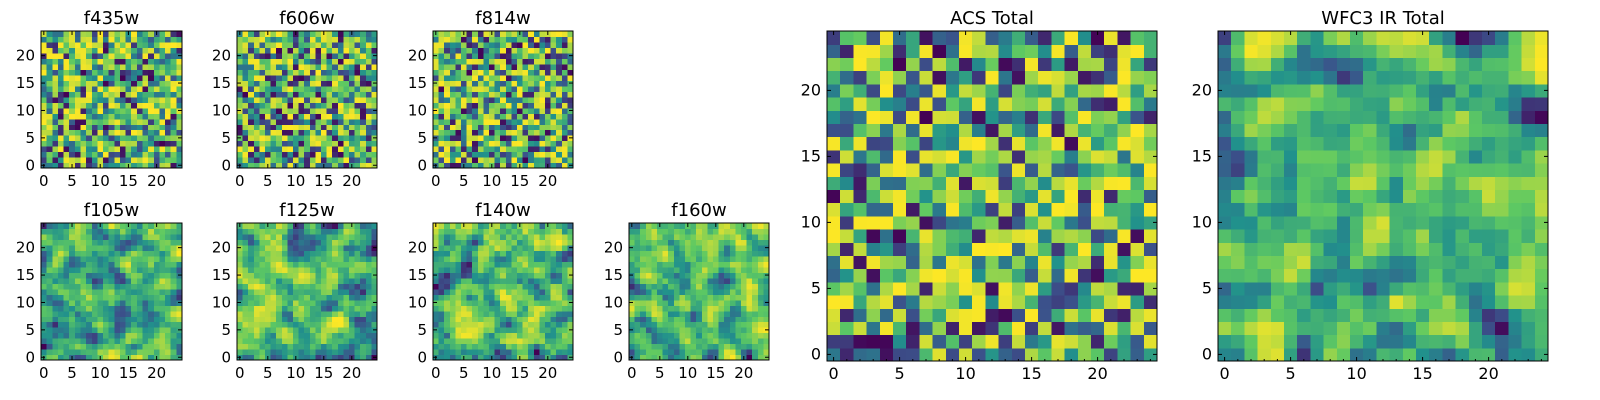 The height and width of the screenshot is (400, 1600). Describe the element at coordinates (618, 330) in the screenshot. I see `y-tick-label: 5` at that location.